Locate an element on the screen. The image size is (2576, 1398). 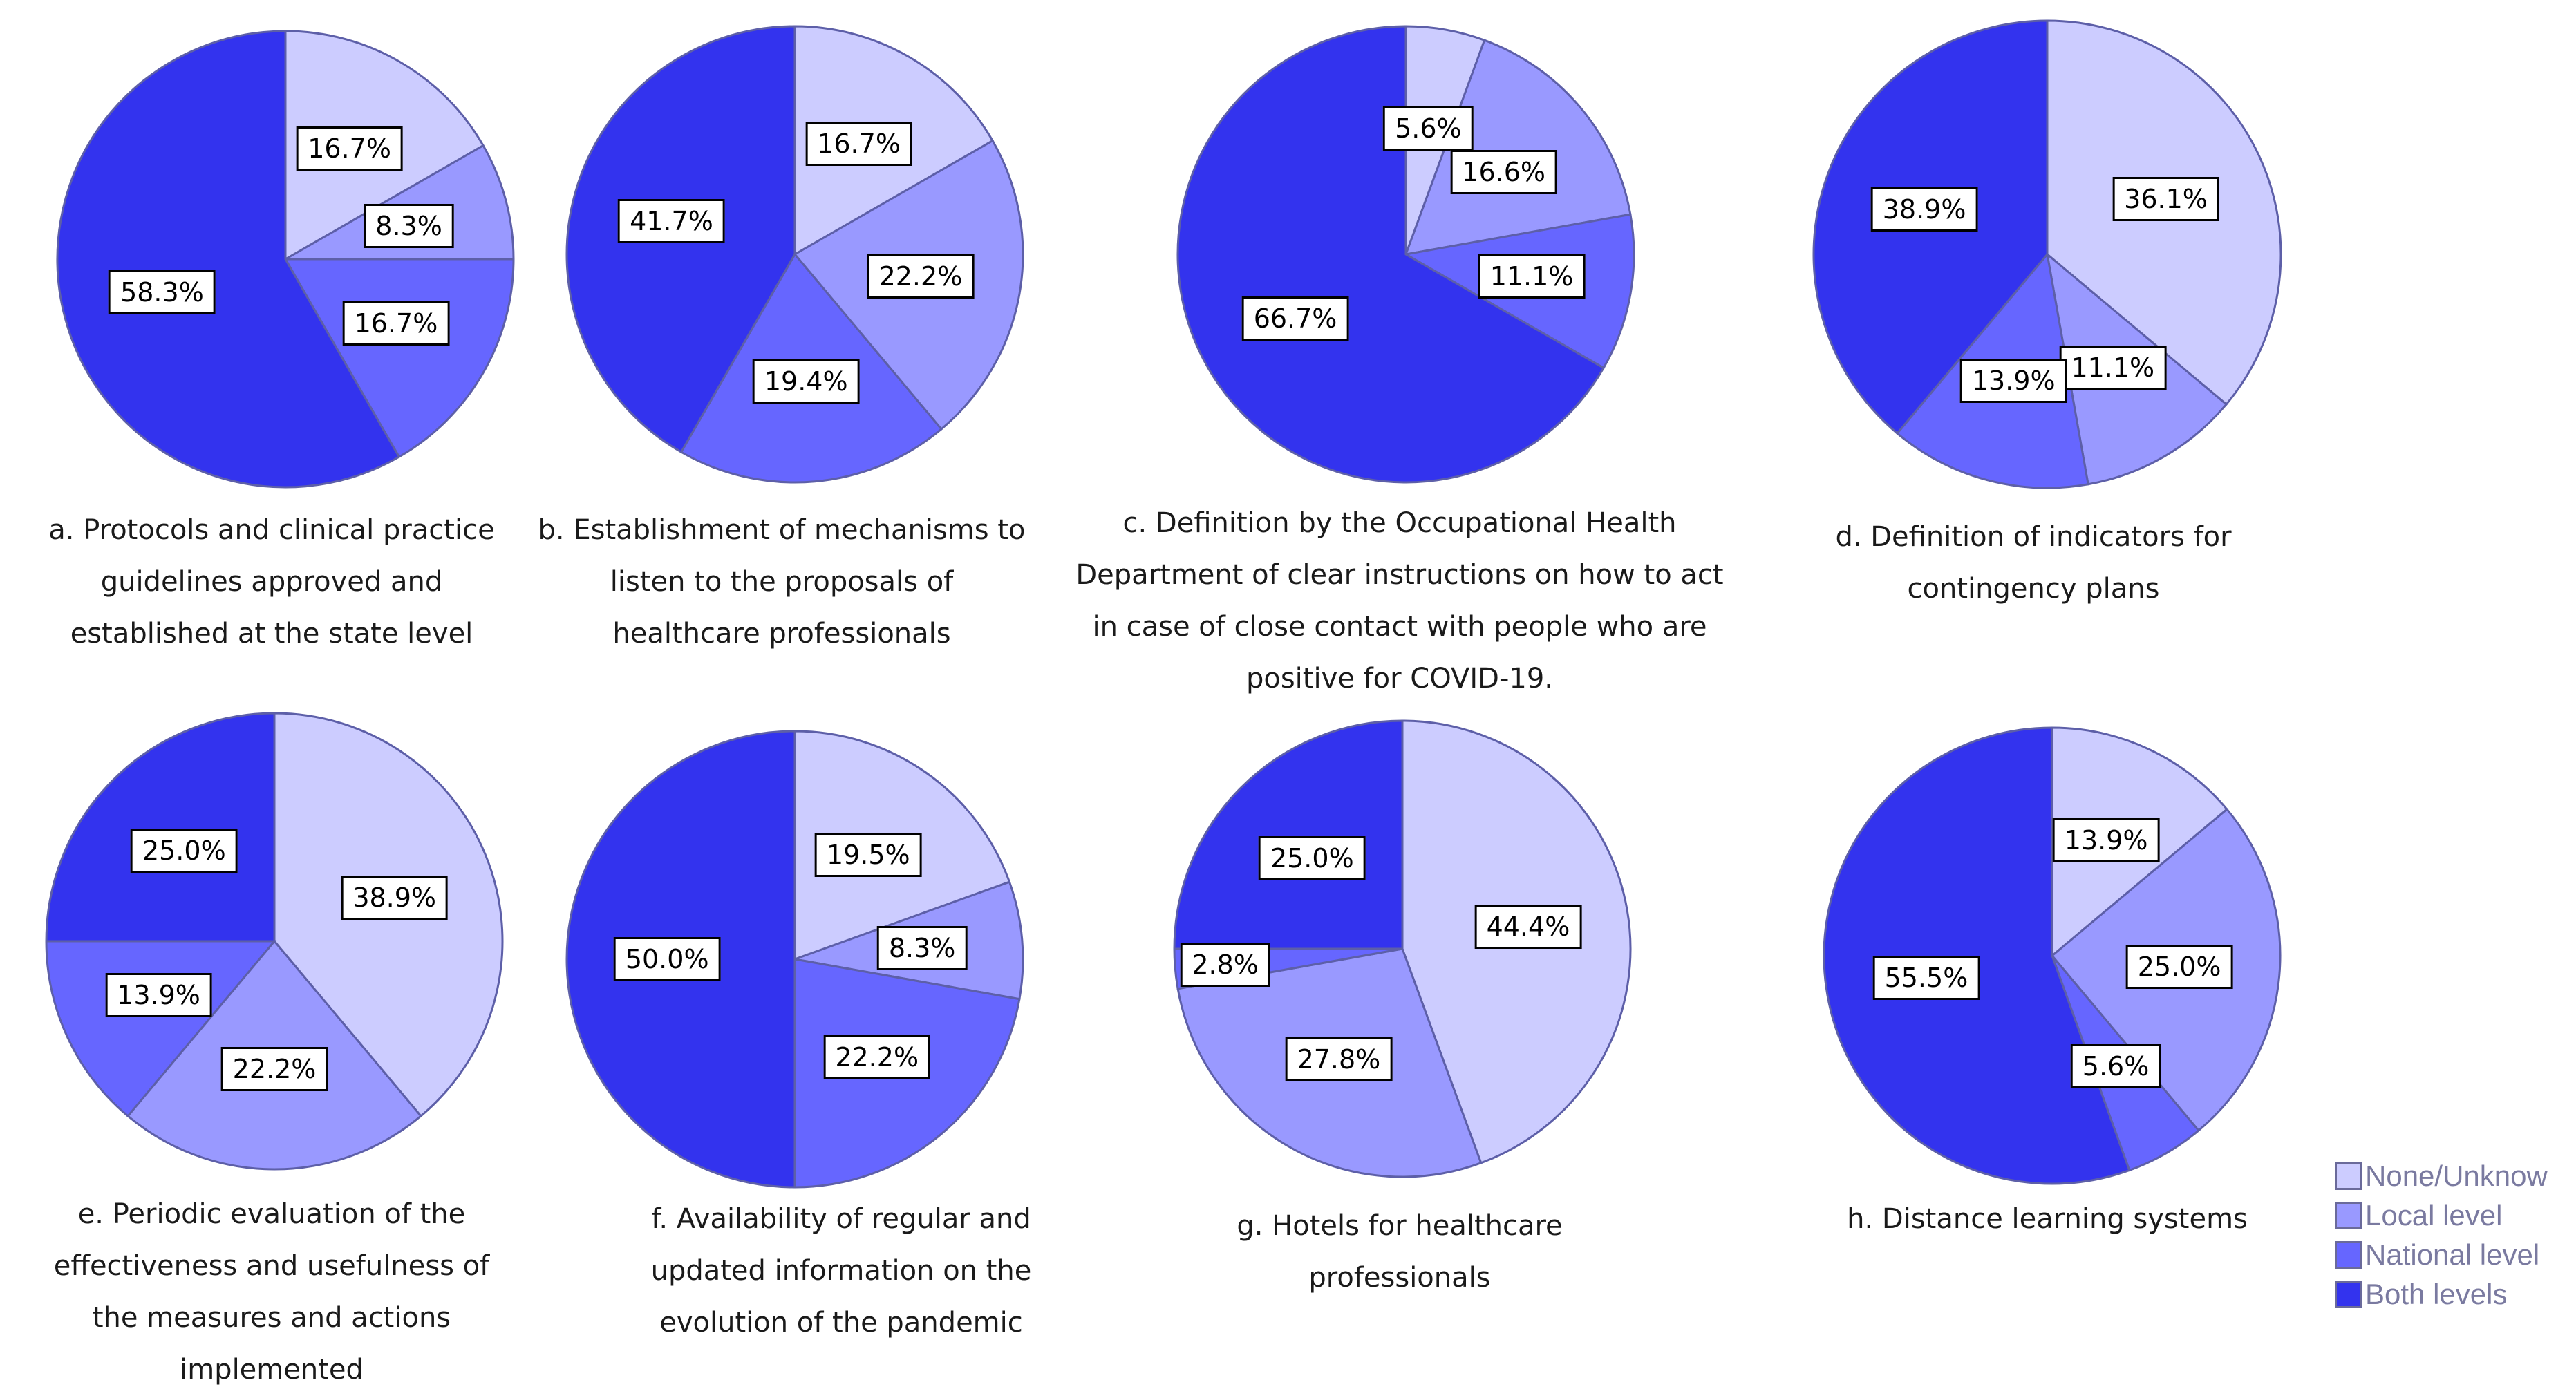
caption-line: professionals is located at coordinates (1399, 1278).